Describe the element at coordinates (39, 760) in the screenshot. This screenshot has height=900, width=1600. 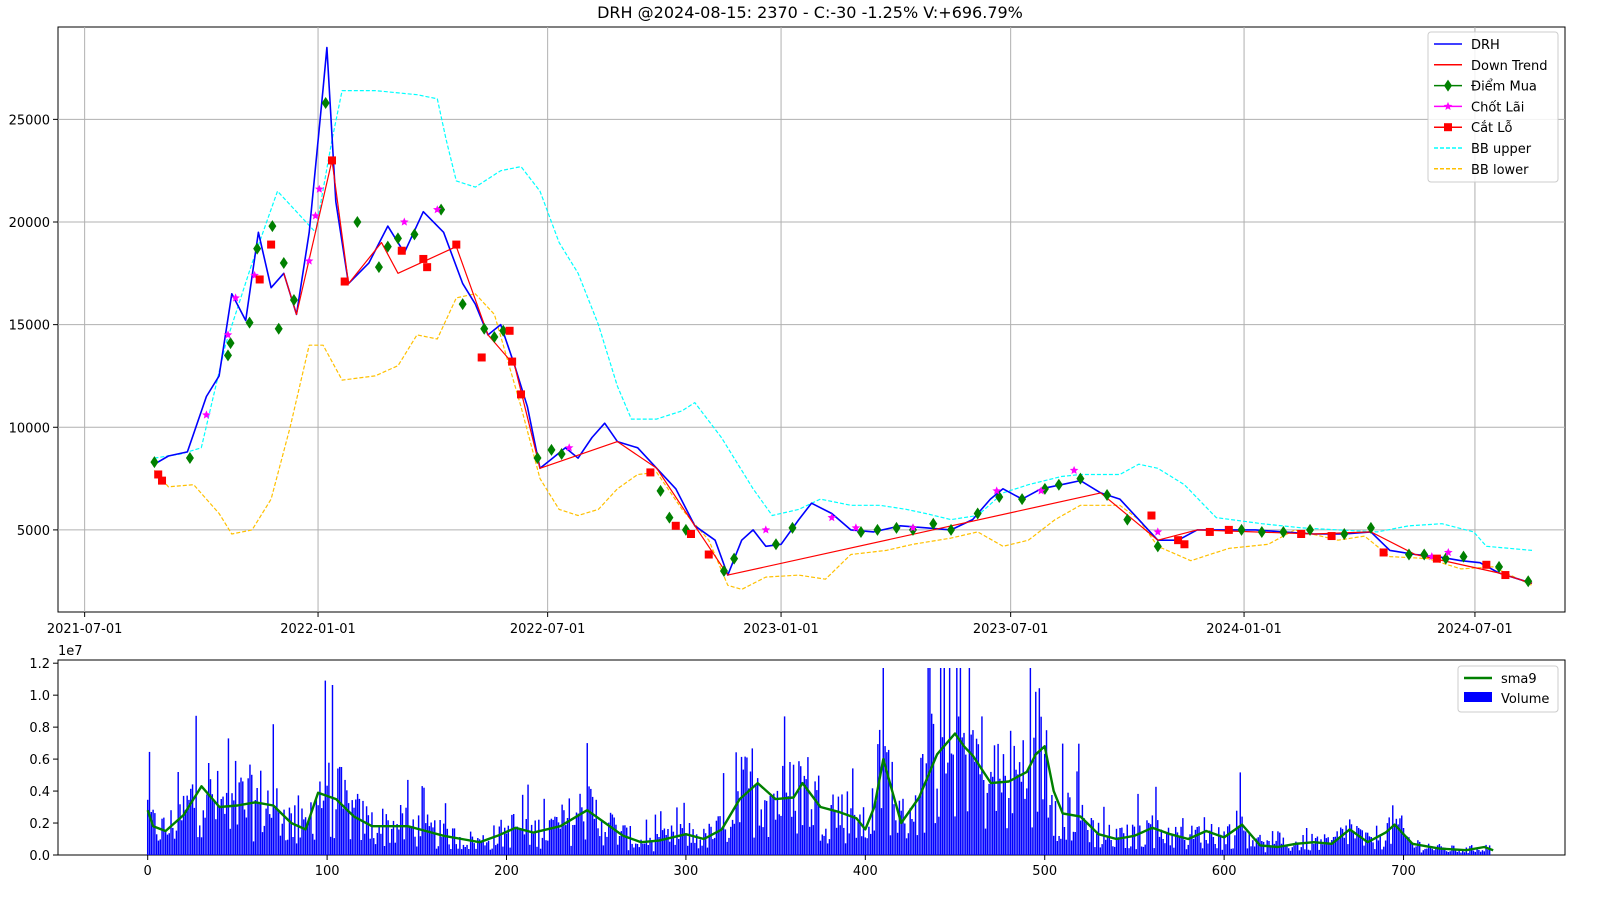
I see `volume-y-tick-label: 0.6` at that location.